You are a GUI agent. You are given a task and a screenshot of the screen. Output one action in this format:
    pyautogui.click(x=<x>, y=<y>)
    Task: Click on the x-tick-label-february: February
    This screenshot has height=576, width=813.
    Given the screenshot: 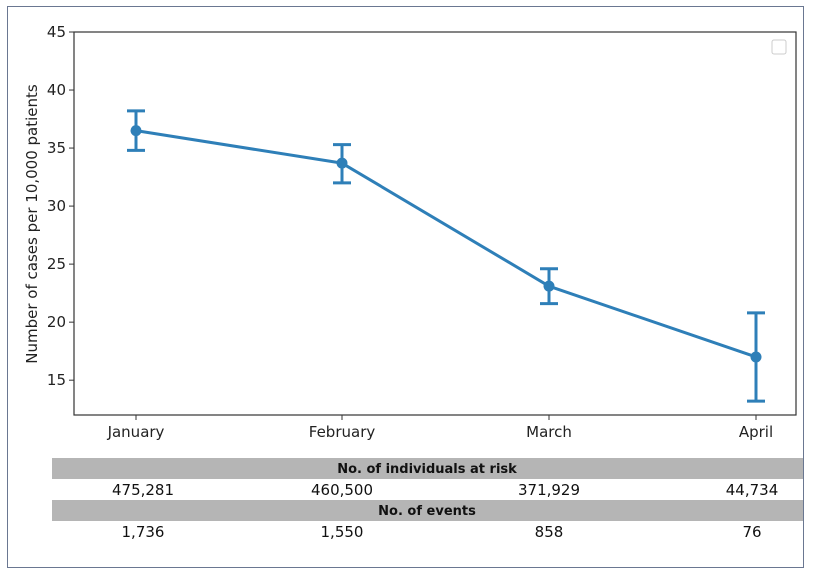 What is the action you would take?
    pyautogui.click(x=342, y=432)
    